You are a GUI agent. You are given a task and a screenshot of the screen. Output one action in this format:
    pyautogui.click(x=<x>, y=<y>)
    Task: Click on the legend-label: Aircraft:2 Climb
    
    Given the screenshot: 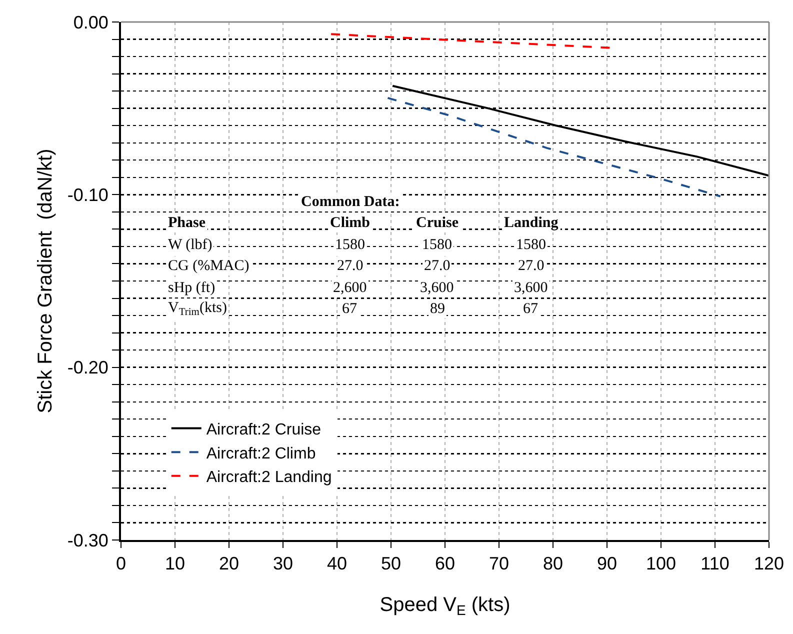 What is the action you would take?
    pyautogui.click(x=261, y=453)
    